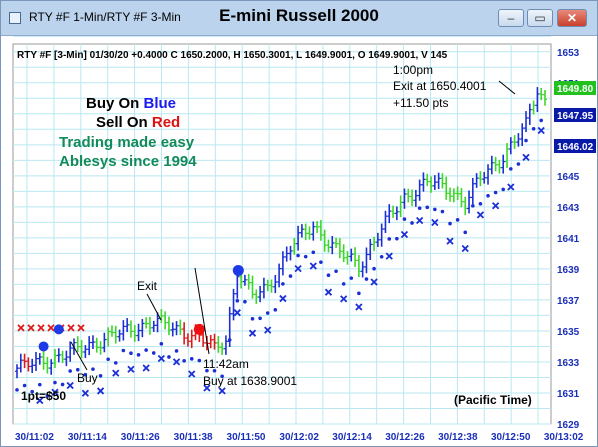 This screenshot has height=447, width=598. What do you see at coordinates (564, 437) in the screenshot?
I see `x-tick-label: 30/13:02` at bounding box center [564, 437].